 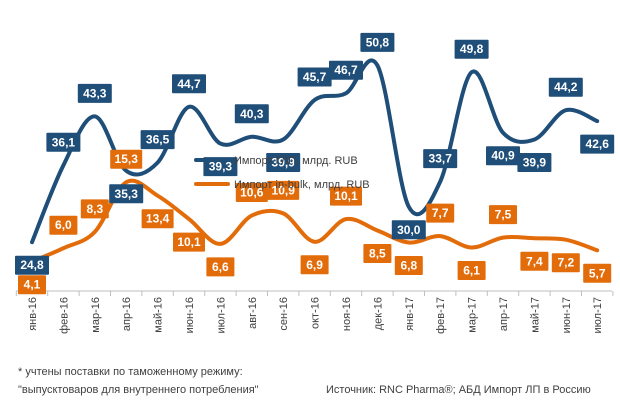 I want to click on x-tick-label: апр-16, so click(x=127, y=314).